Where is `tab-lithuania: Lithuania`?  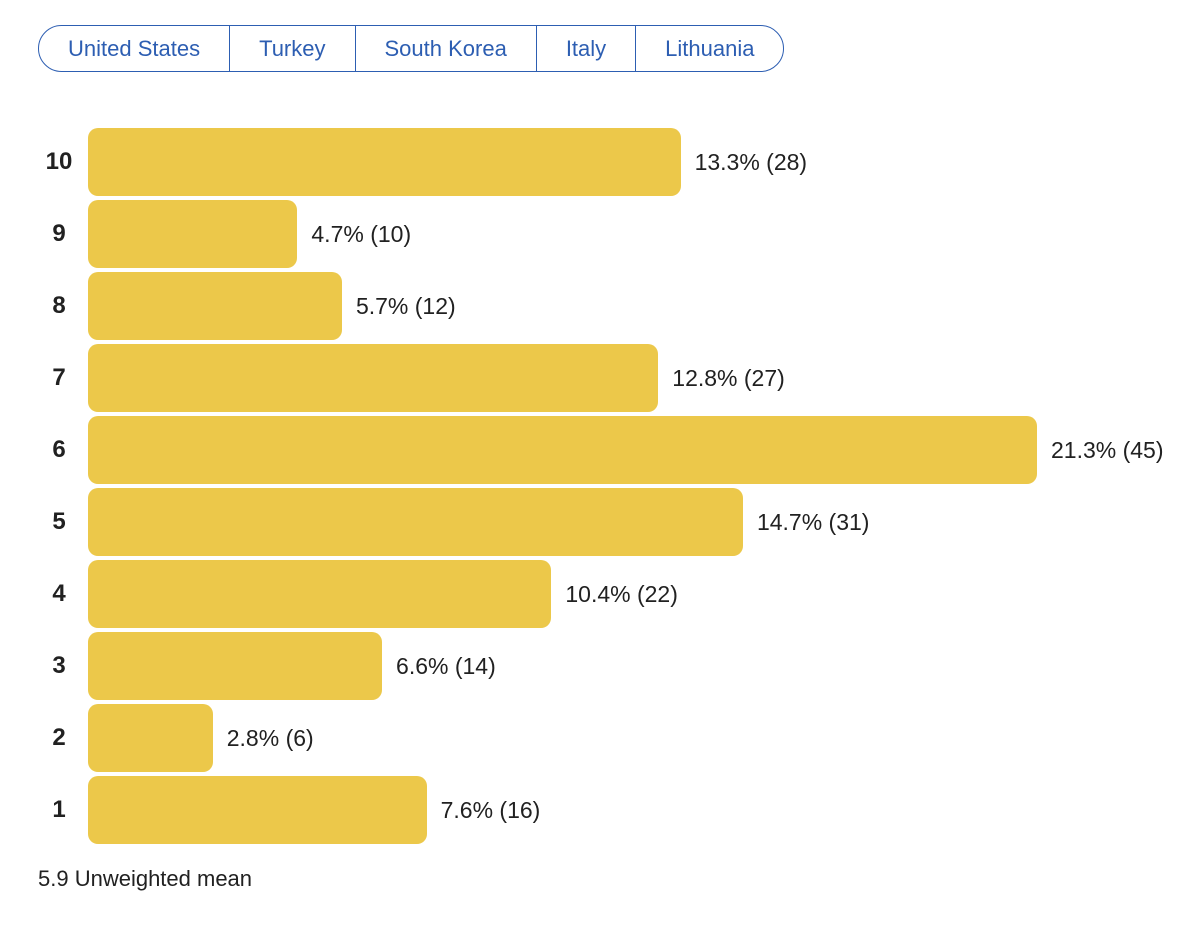 tab-lithuania: Lithuania is located at coordinates (710, 48).